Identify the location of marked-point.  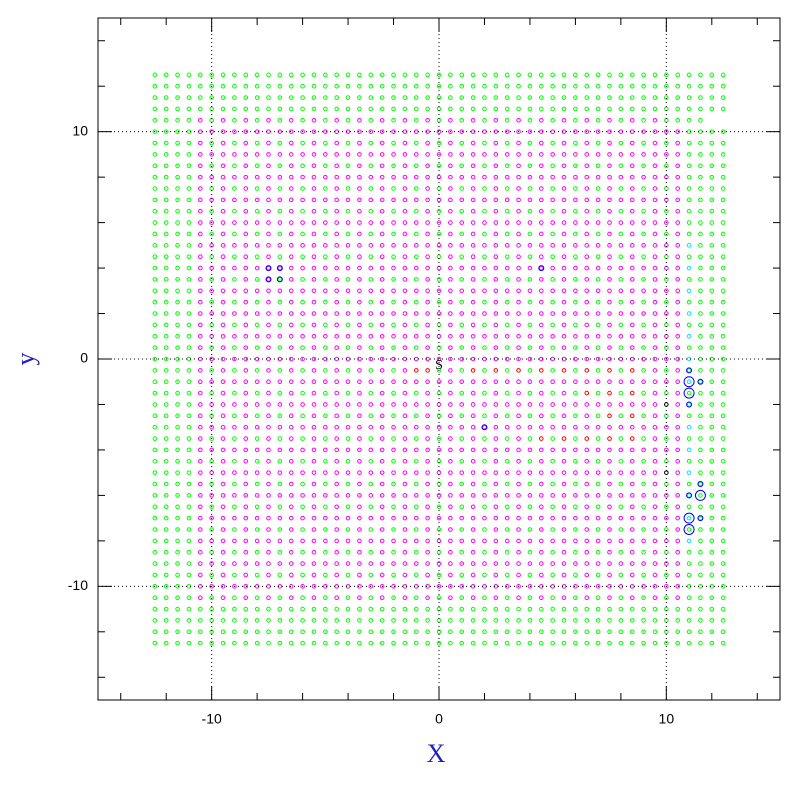
(689, 518).